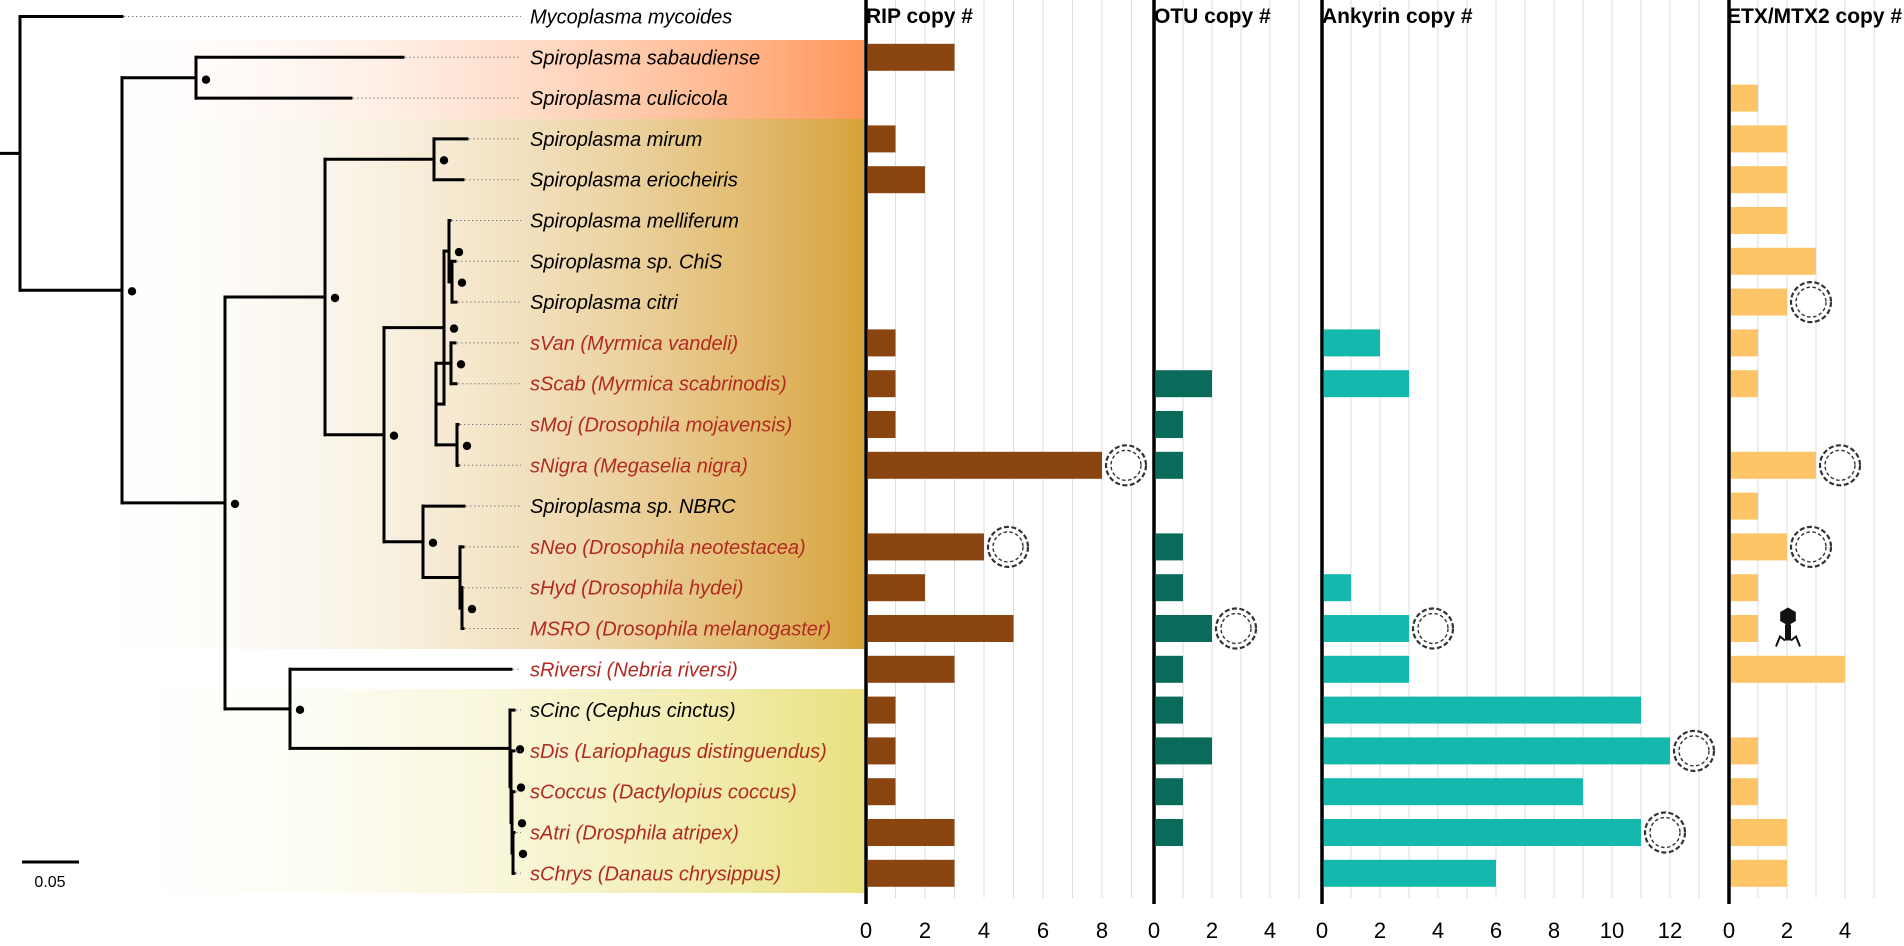 The image size is (1904, 946). I want to click on panel-title-ankyrin: Ankyrin copy #, so click(1397, 16).